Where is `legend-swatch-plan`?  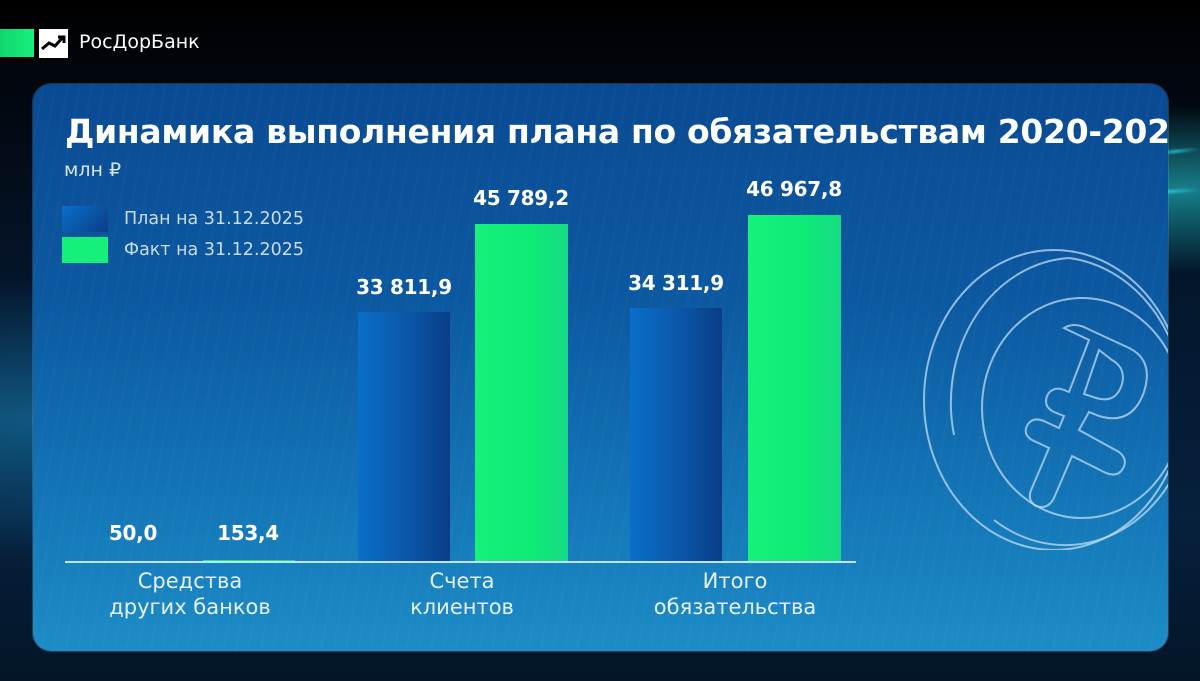 legend-swatch-plan is located at coordinates (85, 218).